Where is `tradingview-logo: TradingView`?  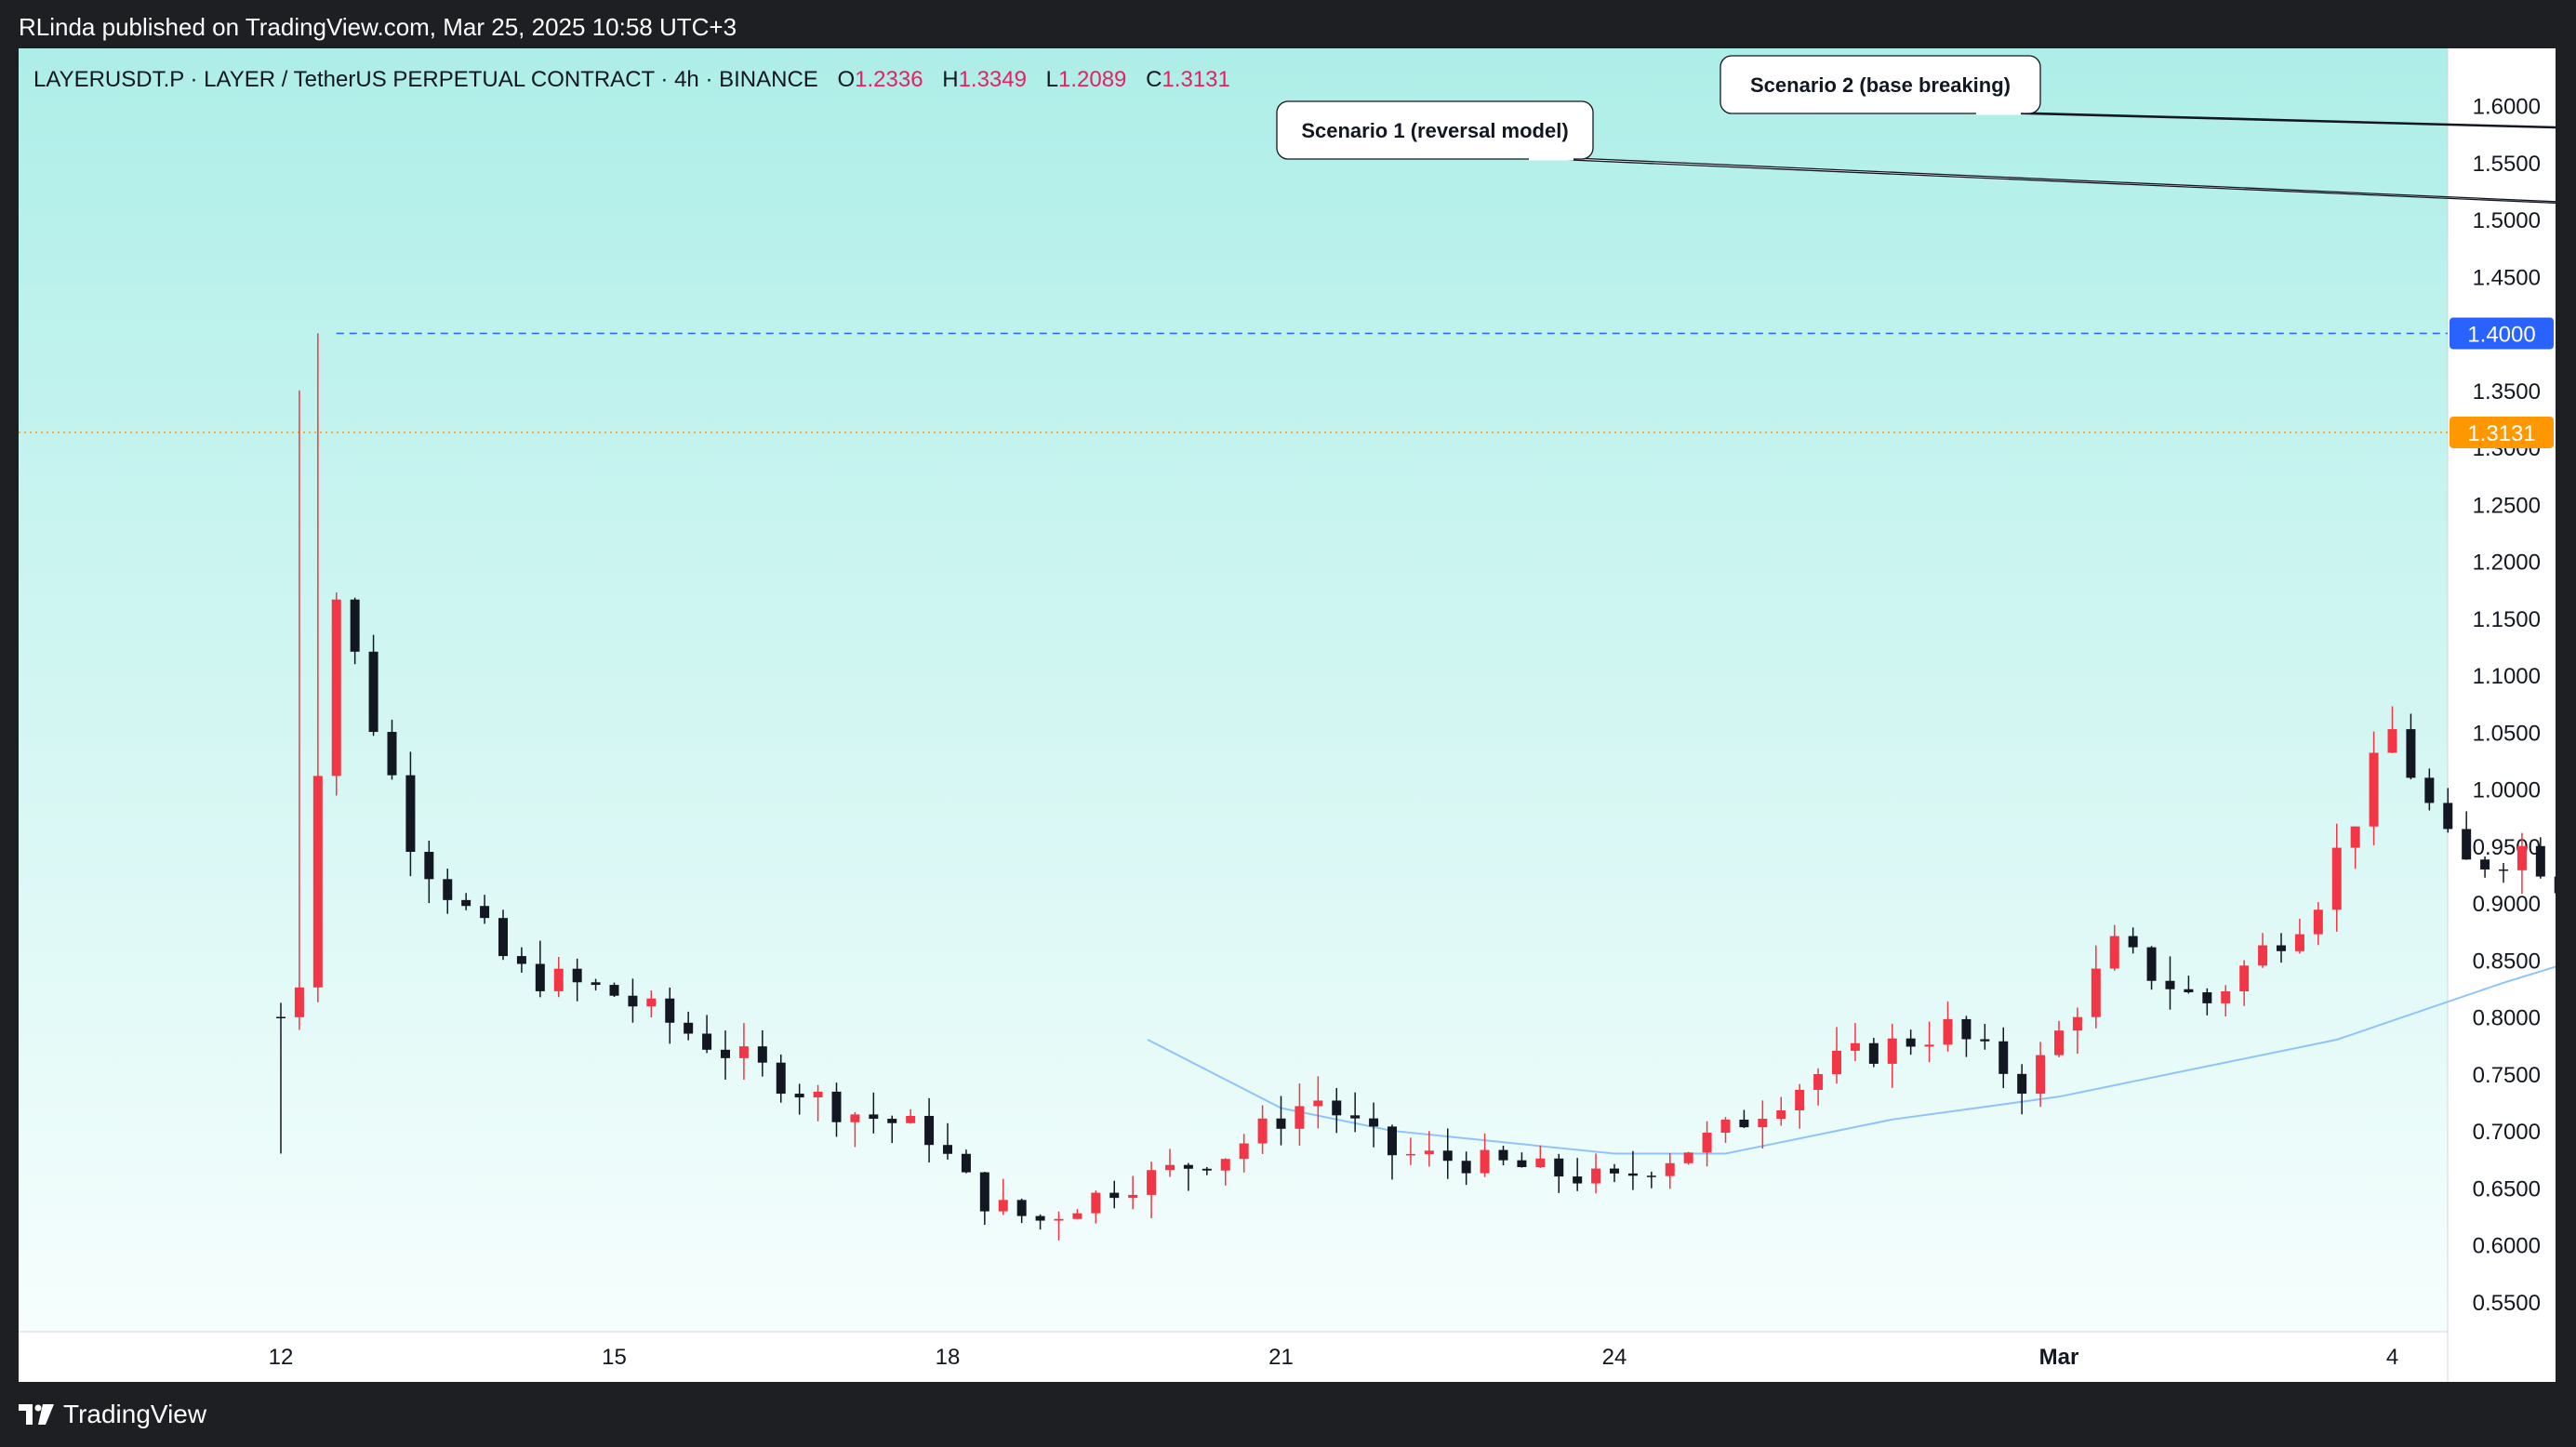 tradingview-logo: TradingView is located at coordinates (112, 1415).